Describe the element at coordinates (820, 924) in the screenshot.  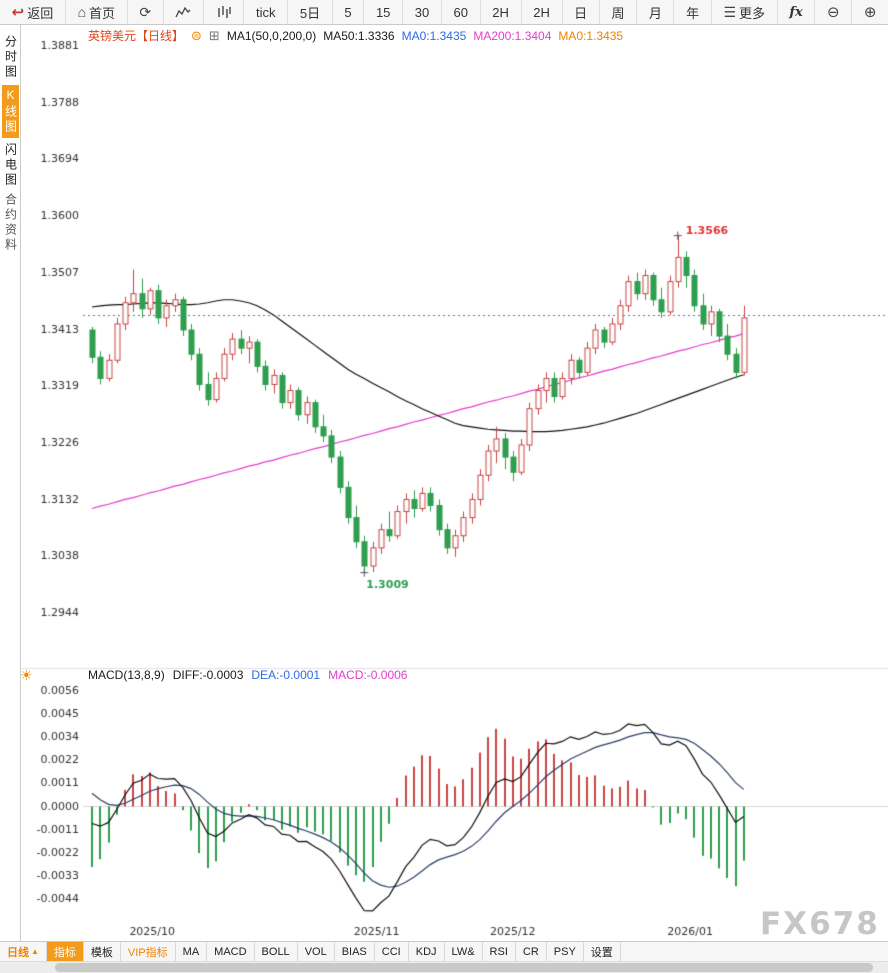
I see `watermark: FX678` at that location.